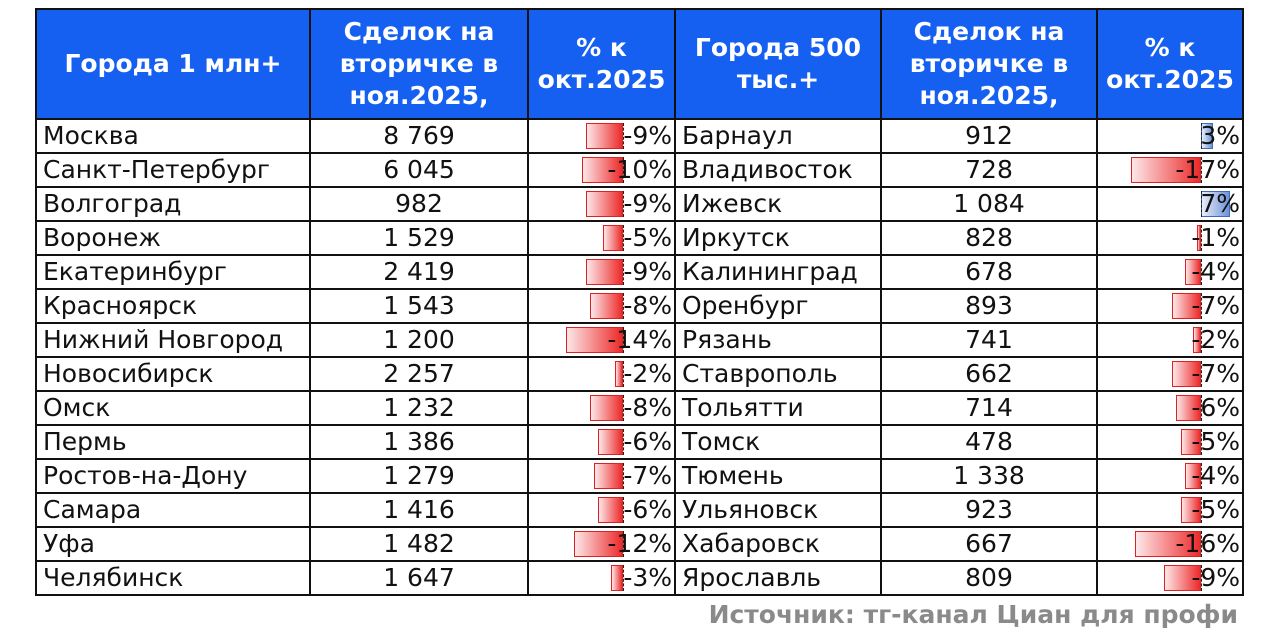 The image size is (1280, 634). What do you see at coordinates (639, 442) in the screenshot?
I see `table-row: Пермь 1 386 -6% Томск 478 -5%` at bounding box center [639, 442].